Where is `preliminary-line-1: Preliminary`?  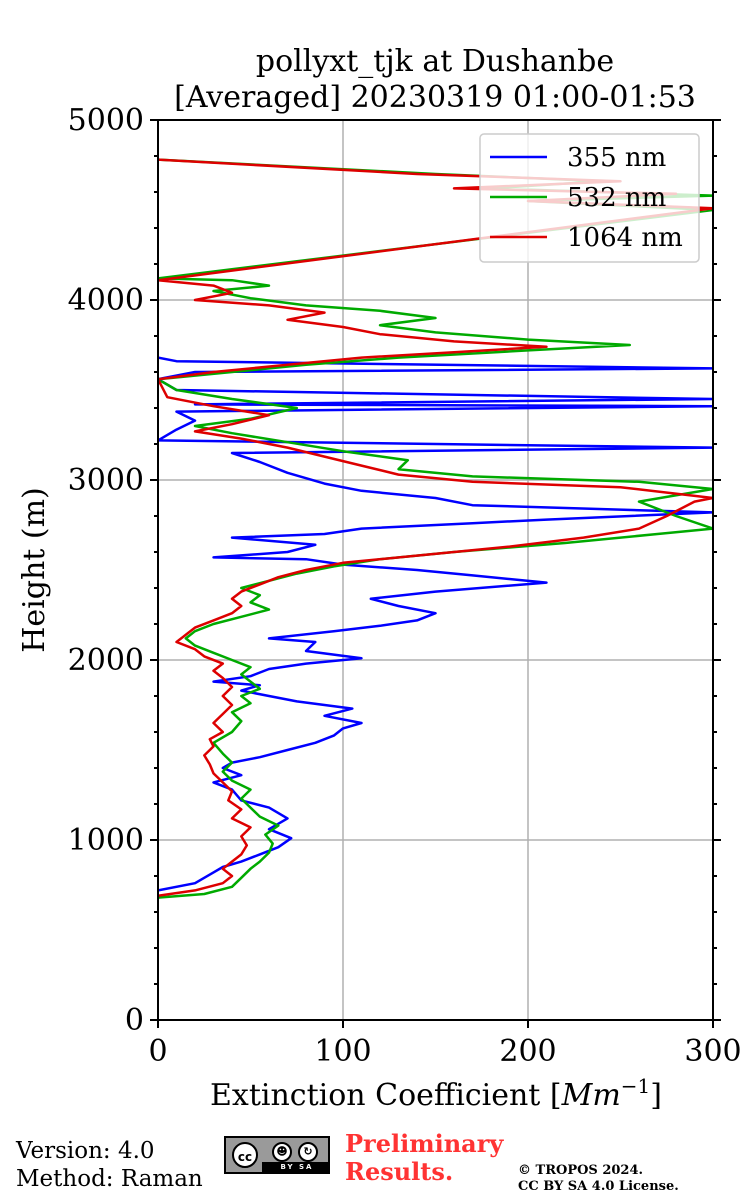
preliminary-line-1: Preliminary is located at coordinates (424, 1143).